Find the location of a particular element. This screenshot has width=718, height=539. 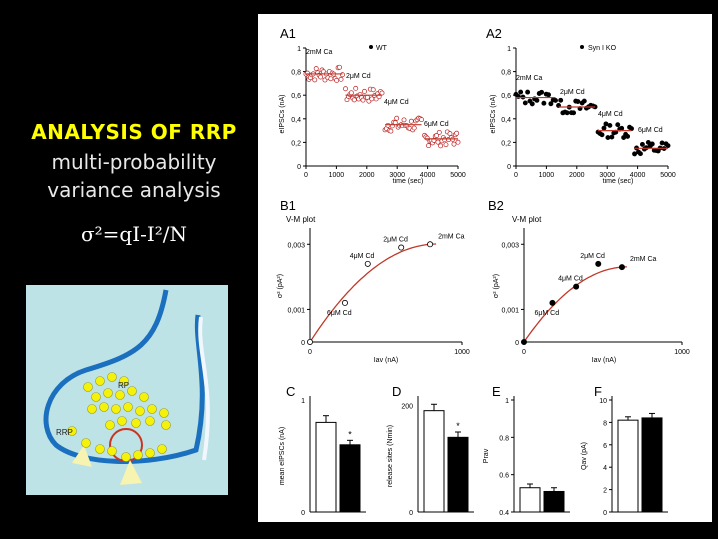

f-ytick-label-3: 6 is located at coordinates (605, 446).